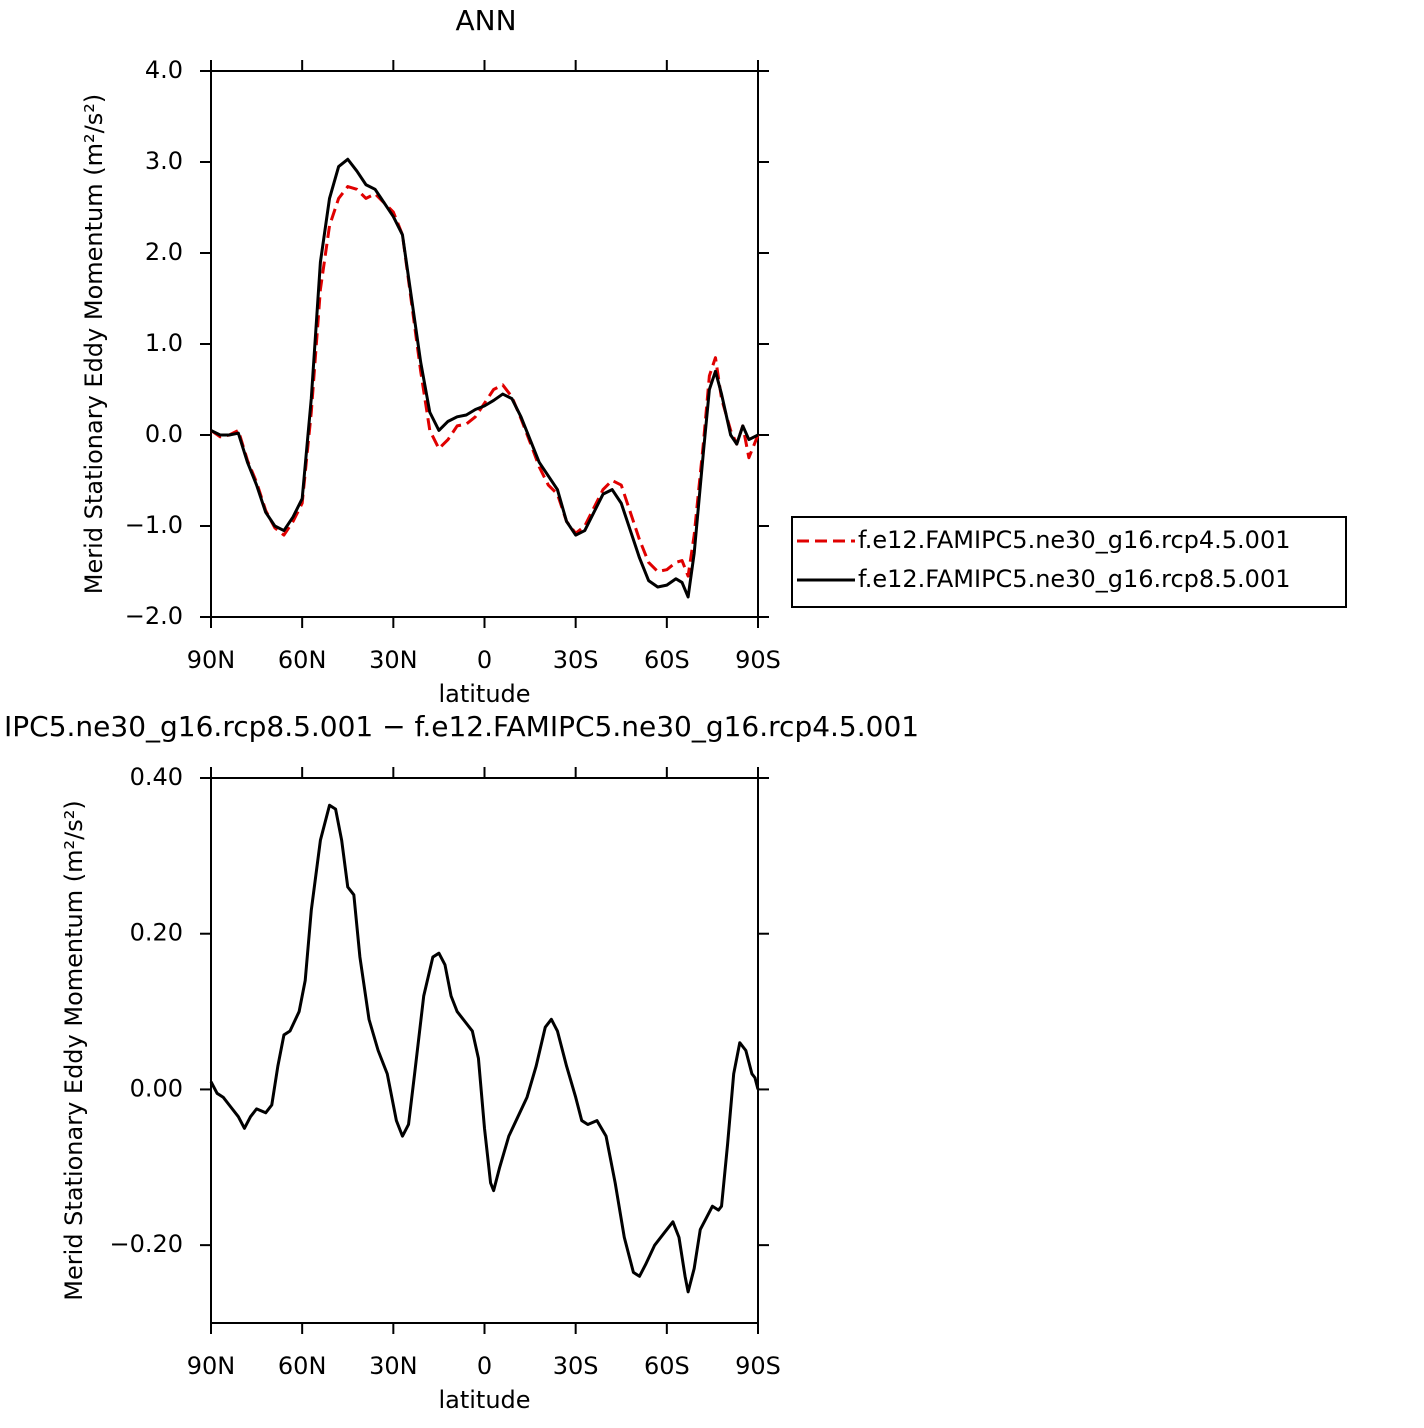 This screenshot has height=1428, width=1424. I want to click on y-tick-label: −0.20, so click(146, 1244).